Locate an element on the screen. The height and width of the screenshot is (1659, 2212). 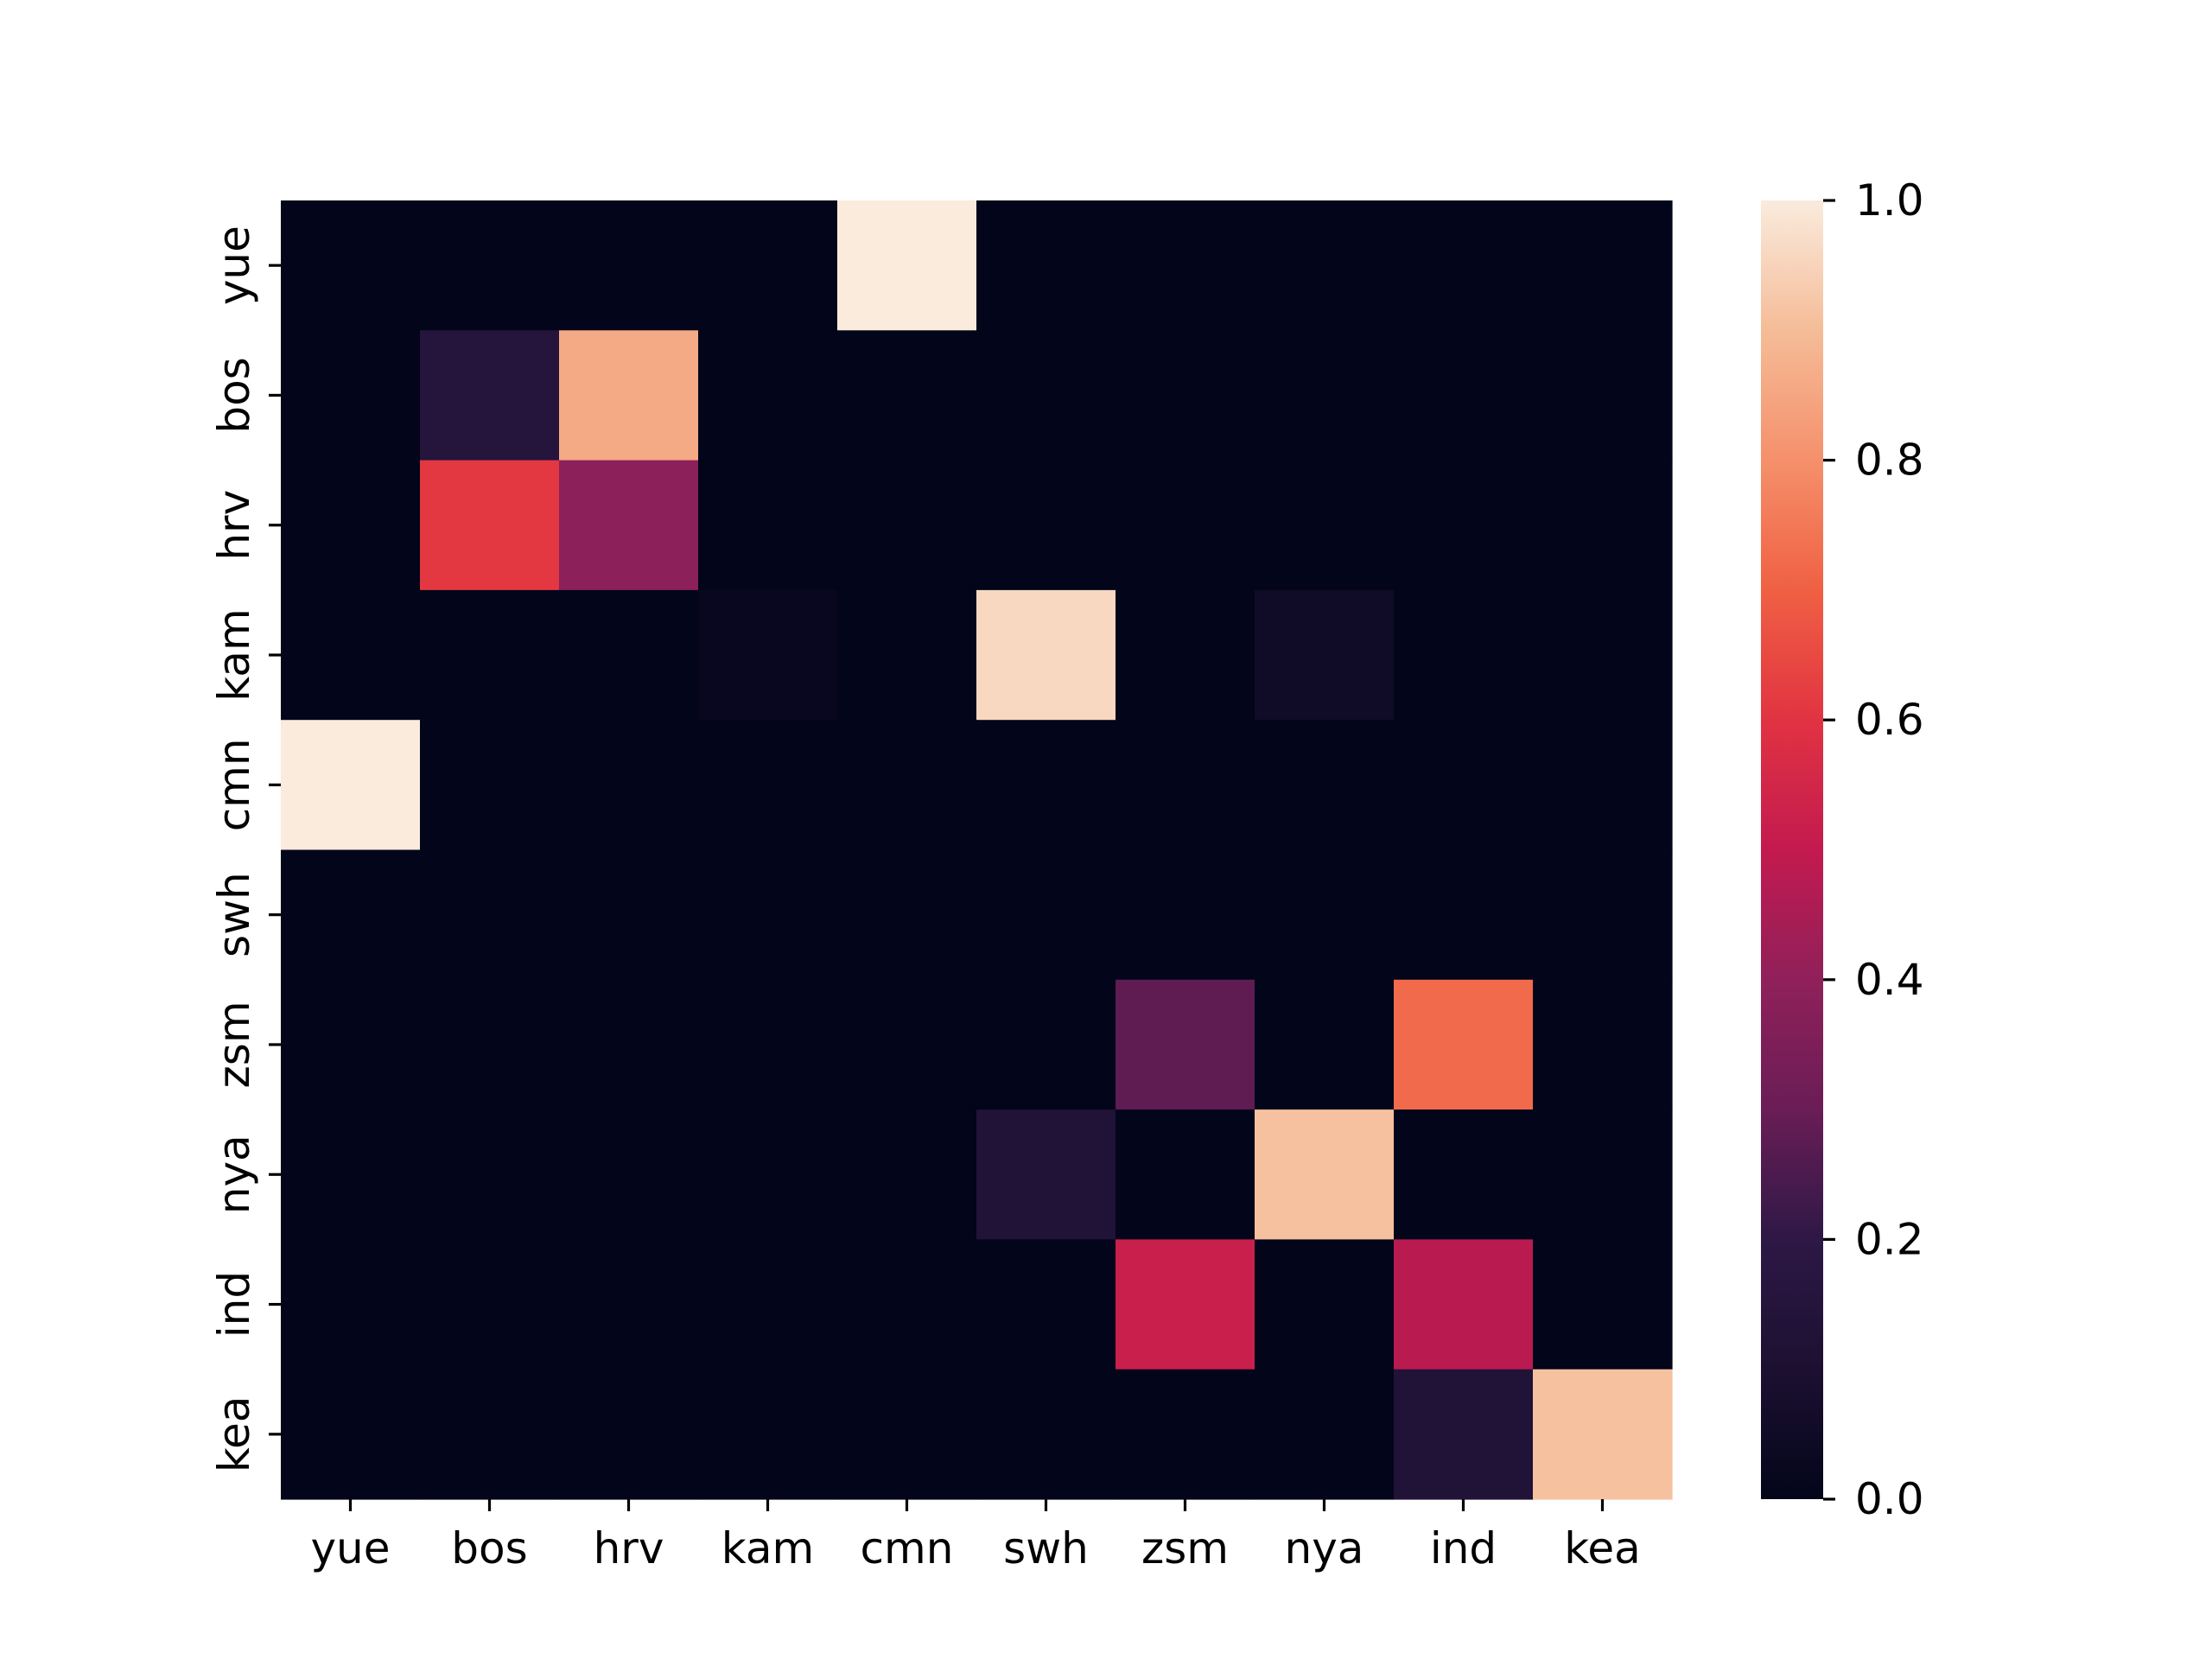
x-tick-label: cmn is located at coordinates (907, 1548).